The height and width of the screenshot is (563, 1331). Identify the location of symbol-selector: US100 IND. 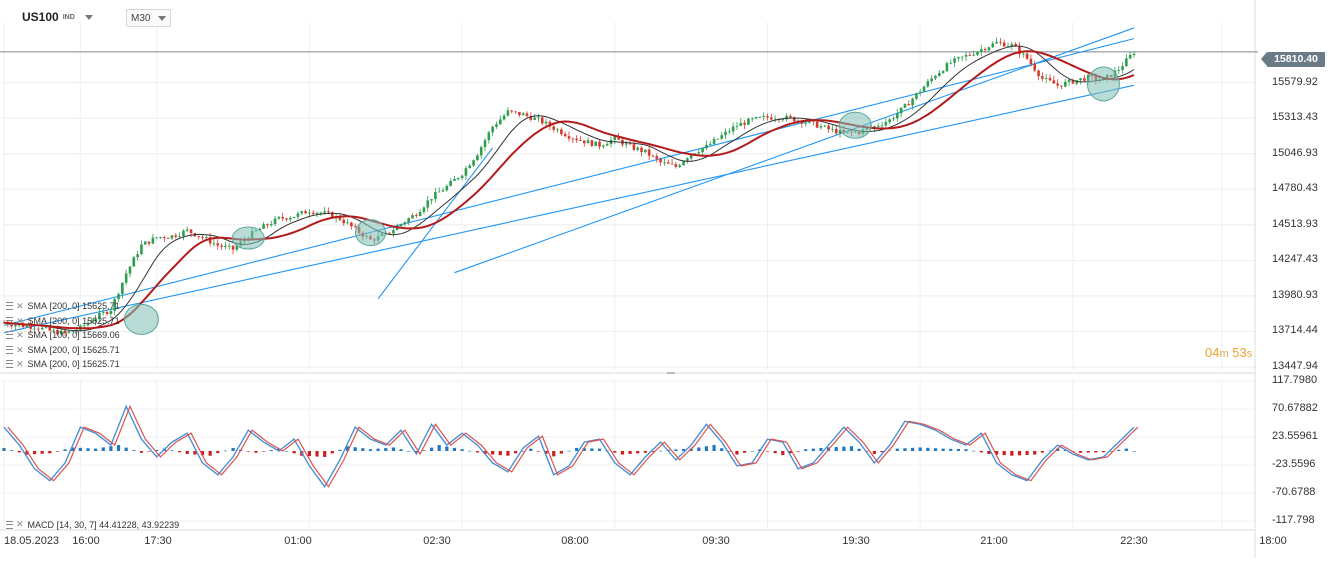
(57, 17).